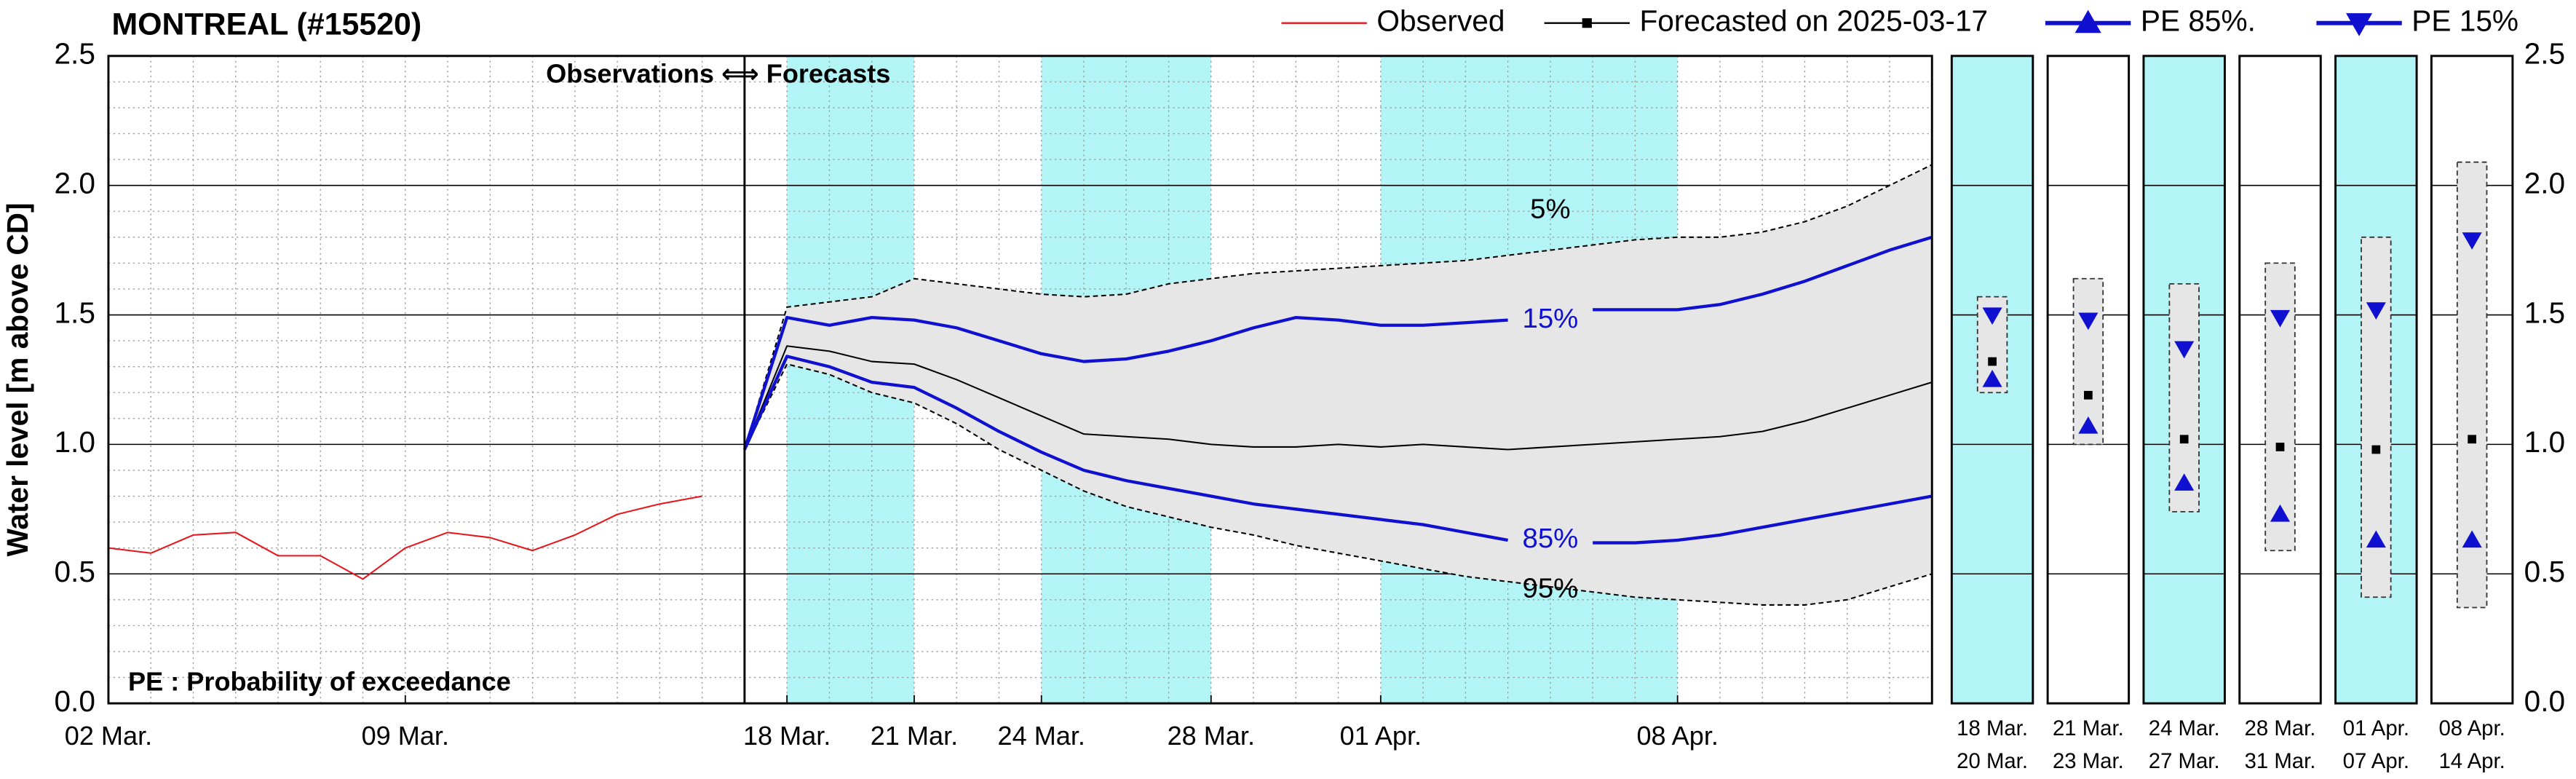 The height and width of the screenshot is (779, 2576). What do you see at coordinates (74, 312) in the screenshot?
I see `y-tick-label: 1.5` at bounding box center [74, 312].